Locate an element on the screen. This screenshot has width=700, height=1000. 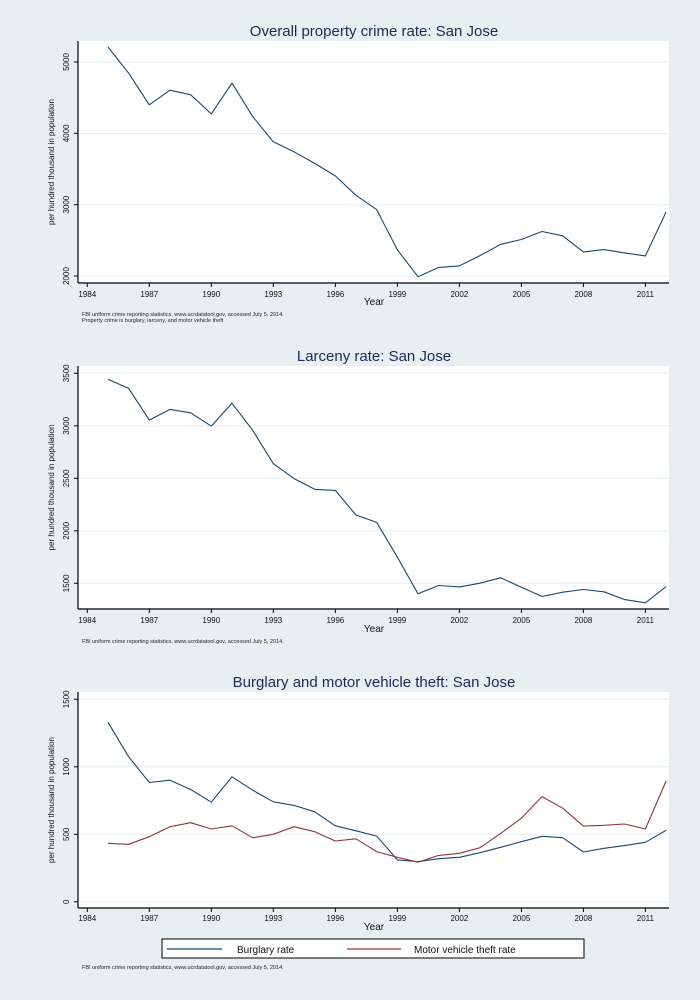
series-line-burglary-rate is located at coordinates (387, 792).